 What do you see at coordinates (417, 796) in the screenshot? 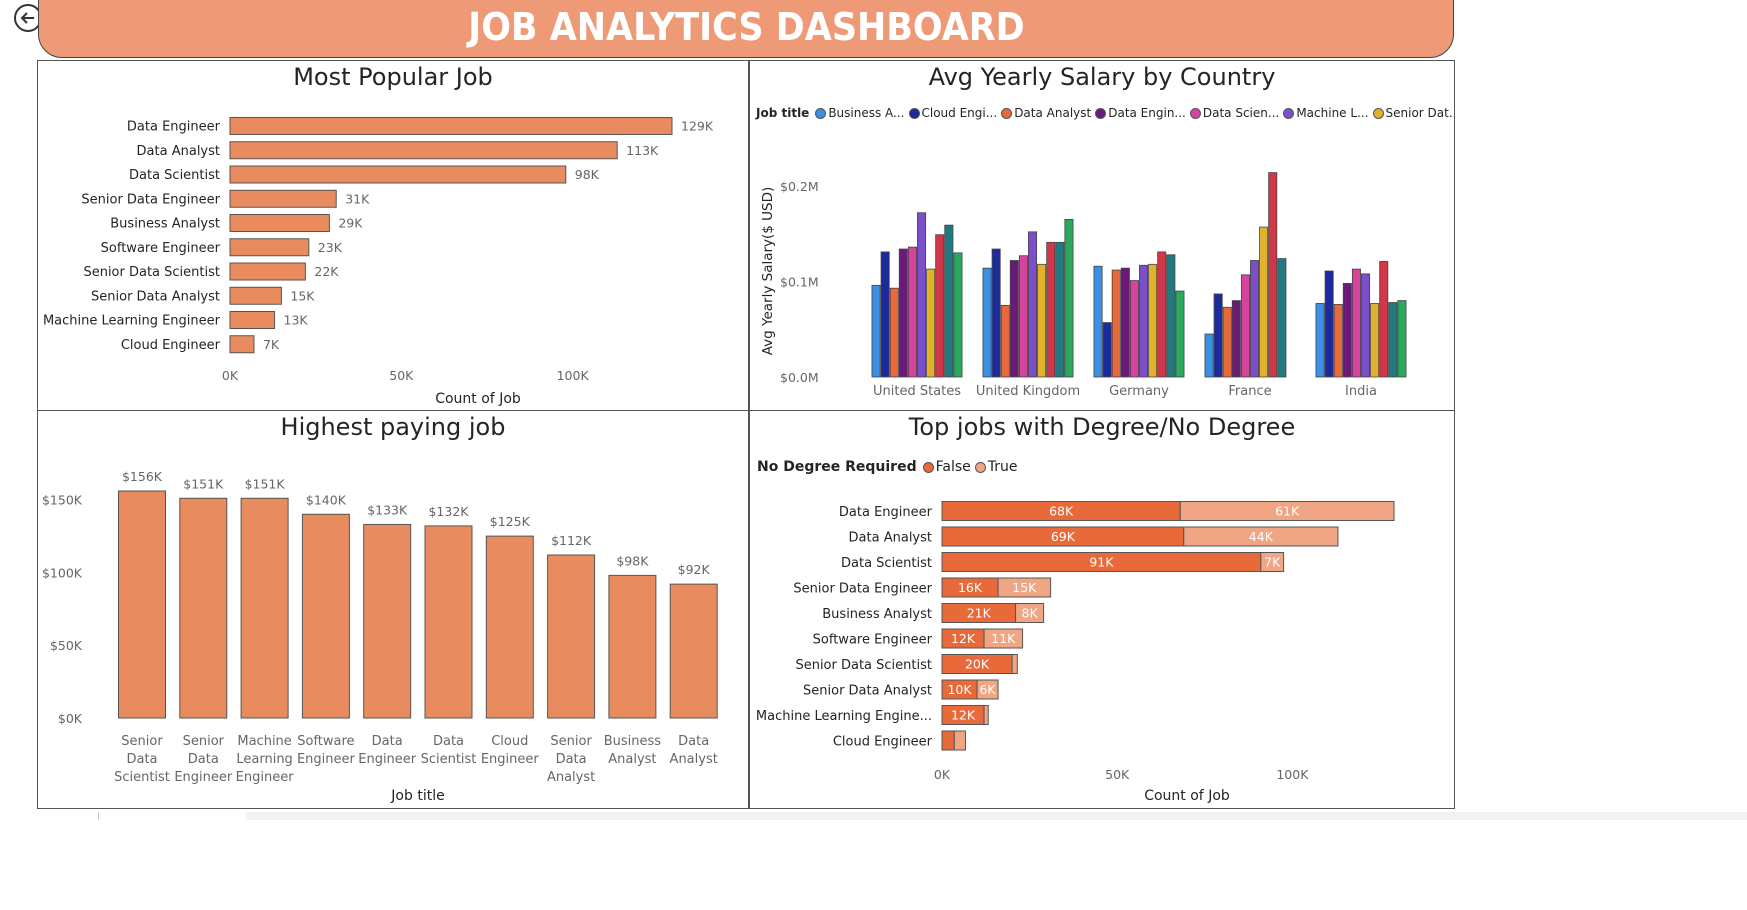
I see `x-axis-title: Job title` at bounding box center [417, 796].